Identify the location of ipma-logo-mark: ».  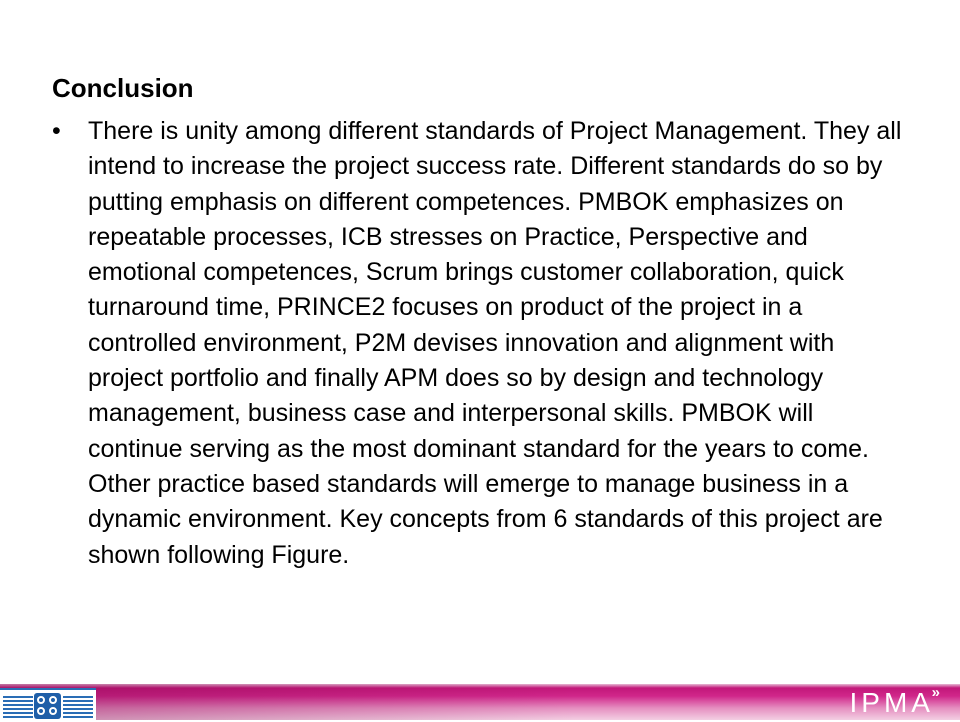
(935, 692).